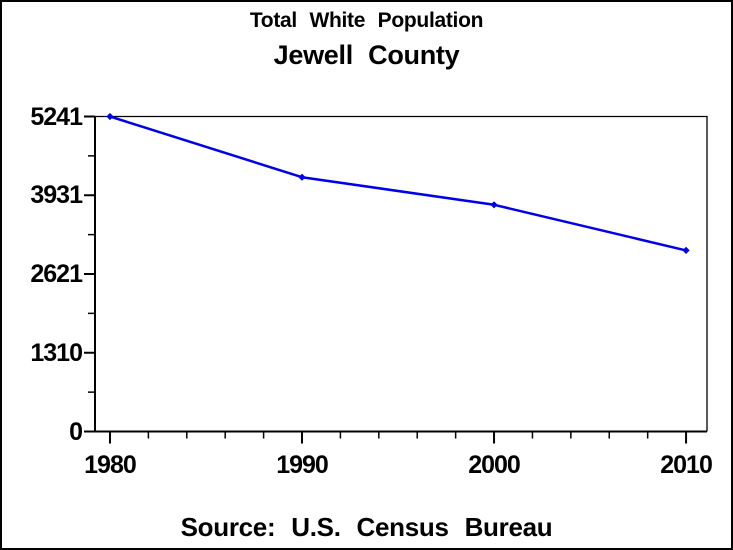  What do you see at coordinates (56, 274) in the screenshot?
I see `y-tick-label: 2621` at bounding box center [56, 274].